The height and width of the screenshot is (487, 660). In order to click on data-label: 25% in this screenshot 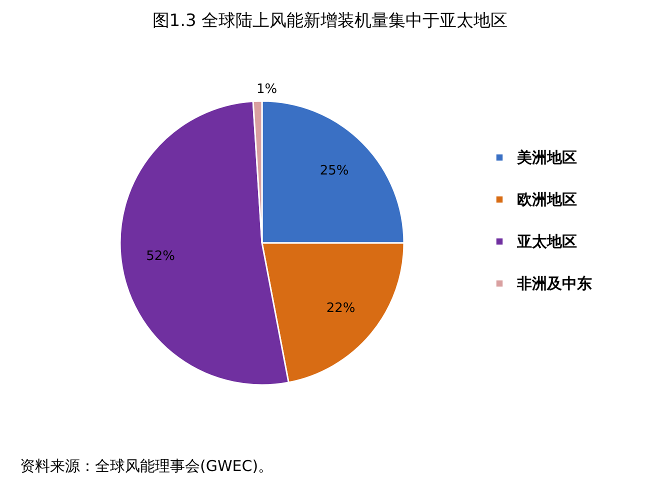, I will do `click(334, 171)`.